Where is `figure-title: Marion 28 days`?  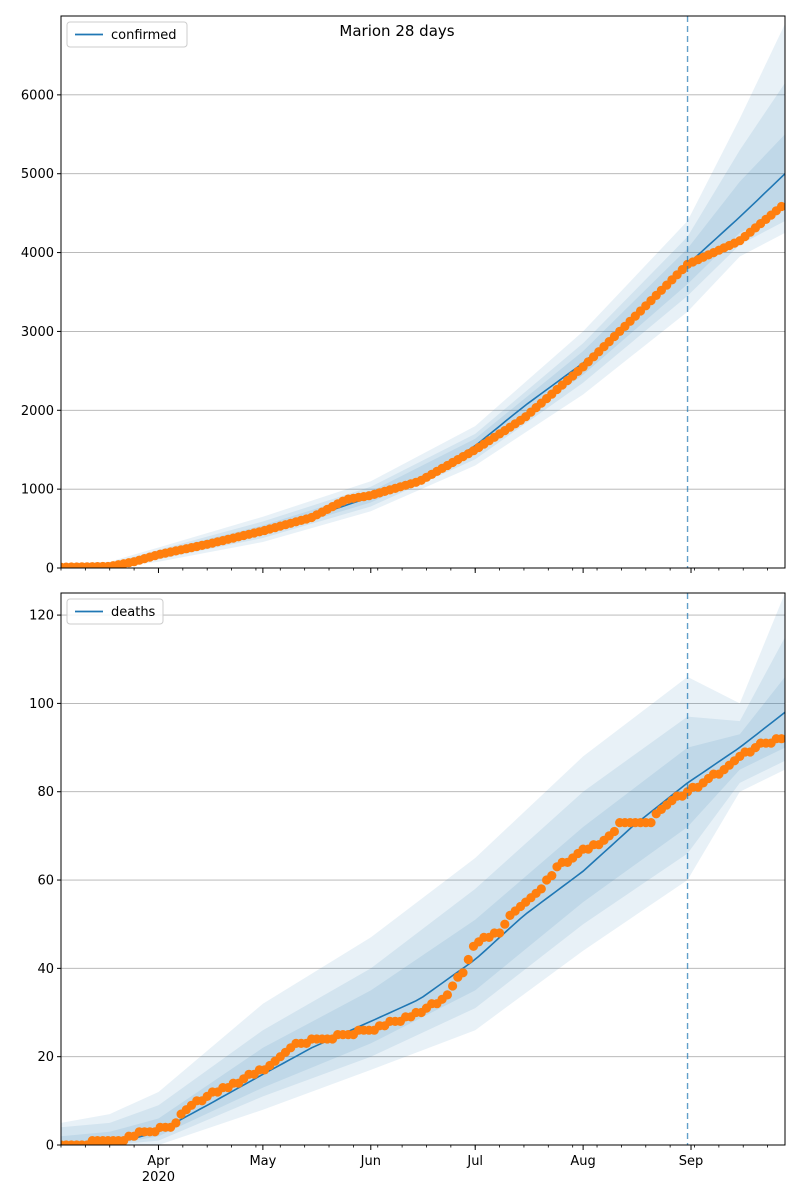 figure-title: Marion 28 days is located at coordinates (396, 31).